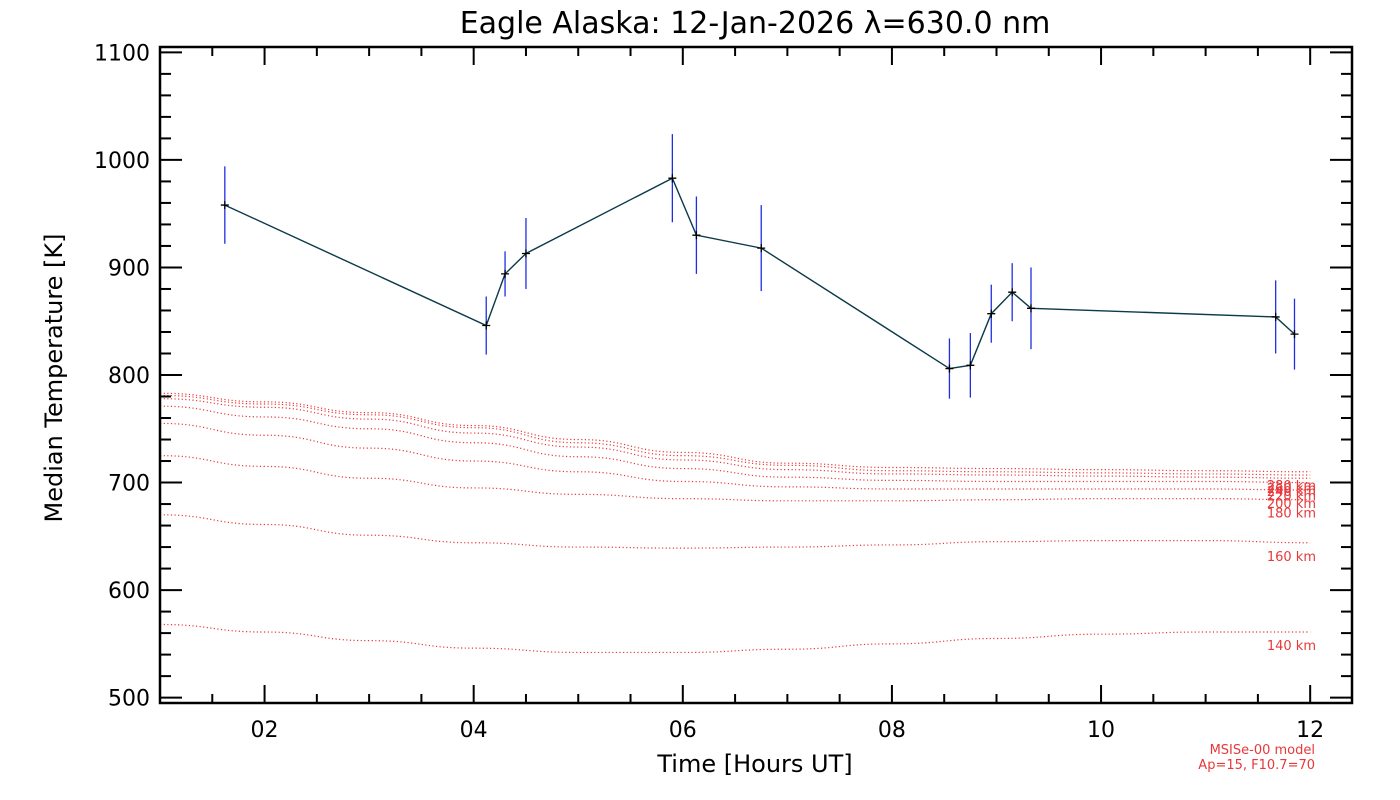  Describe the element at coordinates (1310, 730) in the screenshot. I see `x-tick-label: 12` at that location.